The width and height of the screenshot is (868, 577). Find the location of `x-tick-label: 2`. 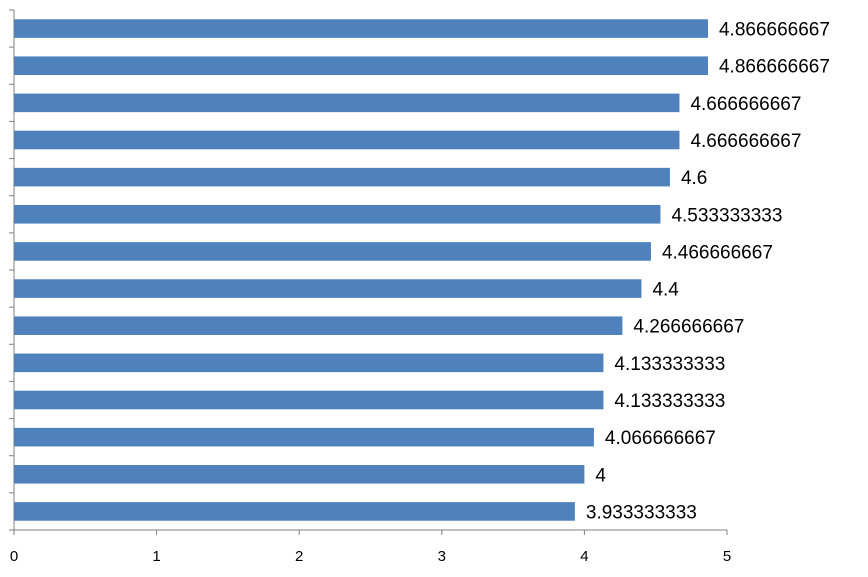

x-tick-label: 2 is located at coordinates (299, 556).